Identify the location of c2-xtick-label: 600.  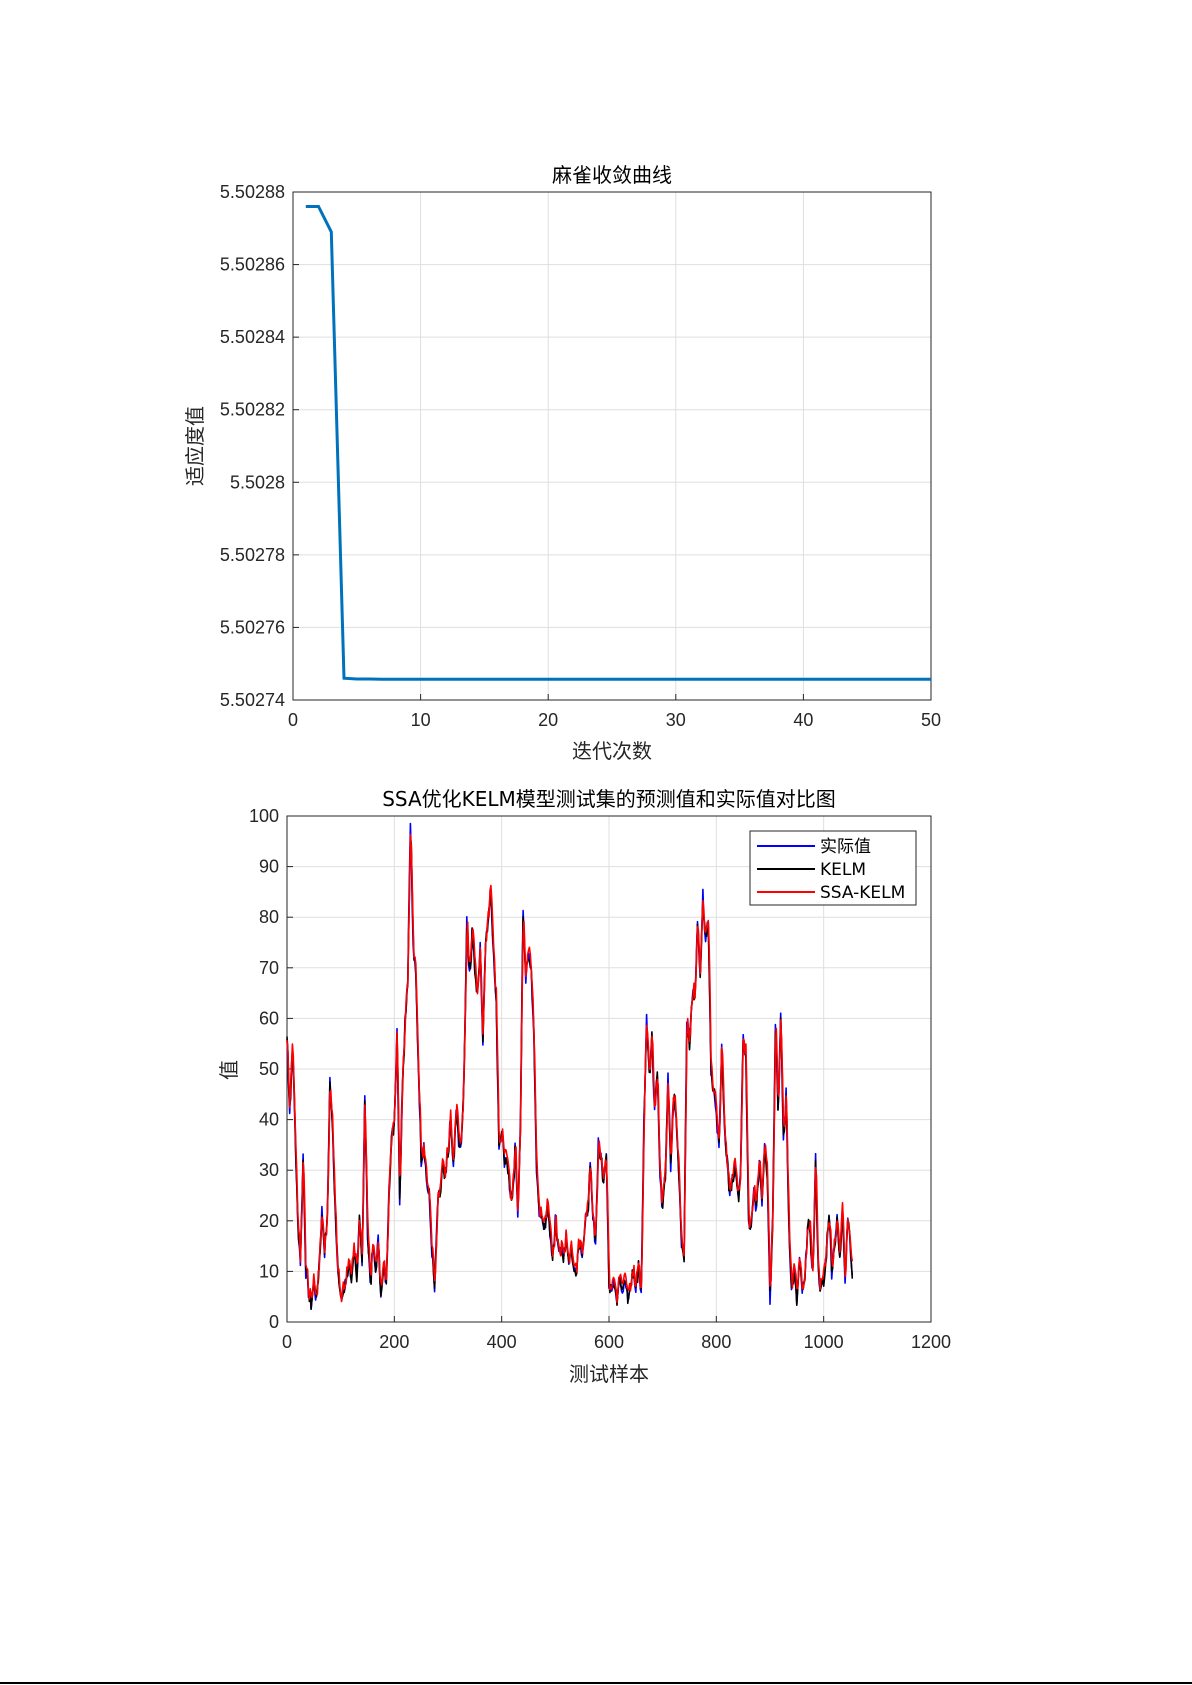
(609, 1342).